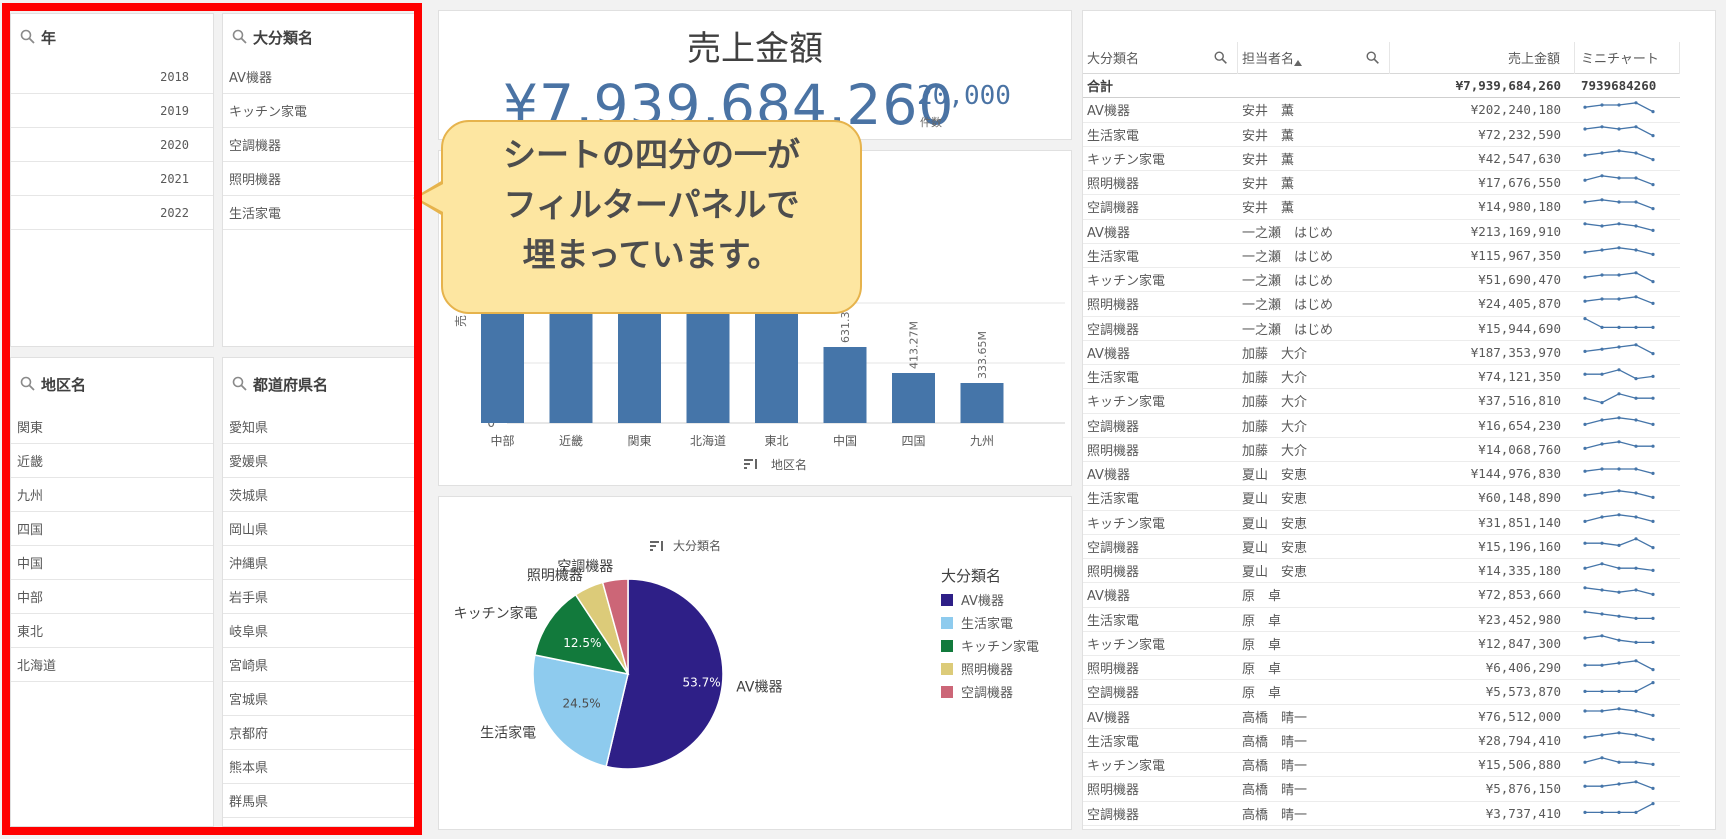  What do you see at coordinates (1381, 620) in the screenshot?
I see `table-row: 生活家電 原 卓 ¥23,452,980` at bounding box center [1381, 620].